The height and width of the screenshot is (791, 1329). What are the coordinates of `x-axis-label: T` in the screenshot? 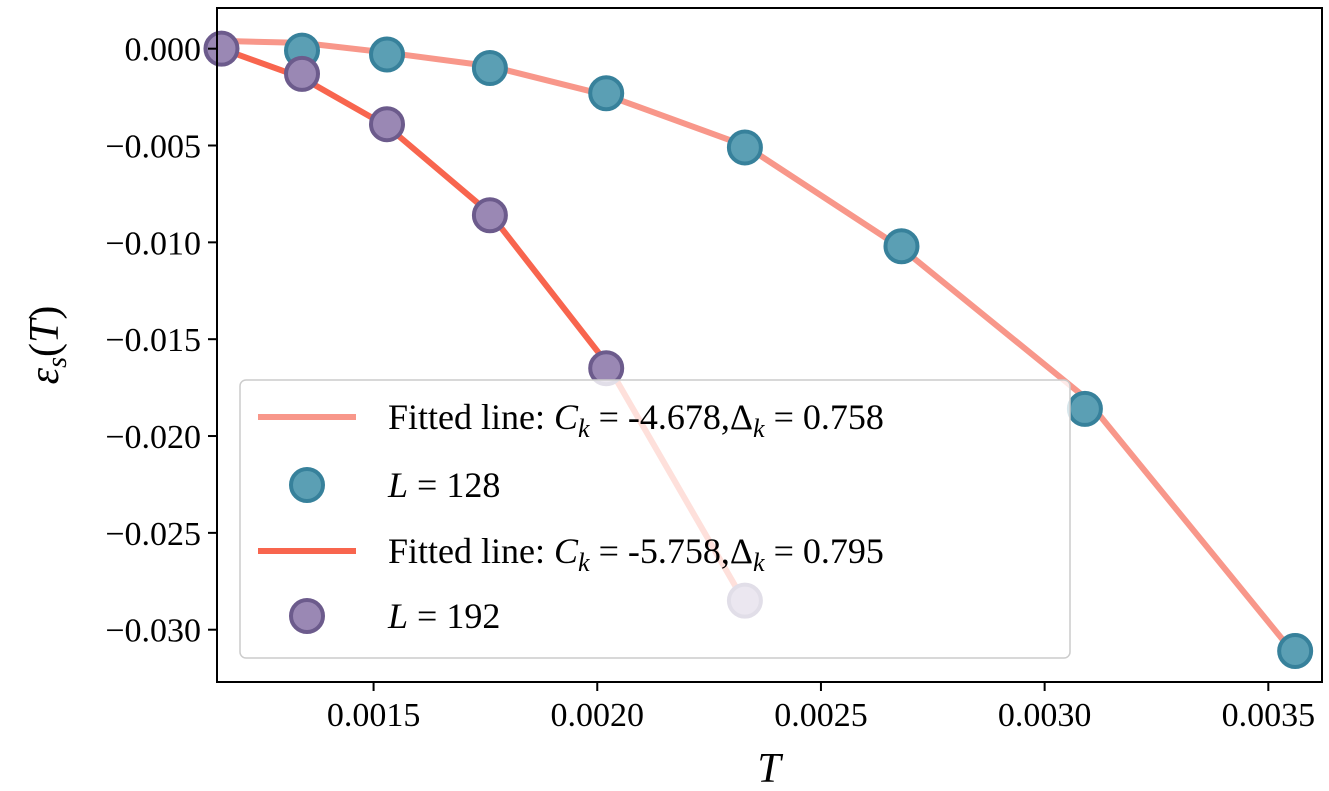 It's located at (770, 768).